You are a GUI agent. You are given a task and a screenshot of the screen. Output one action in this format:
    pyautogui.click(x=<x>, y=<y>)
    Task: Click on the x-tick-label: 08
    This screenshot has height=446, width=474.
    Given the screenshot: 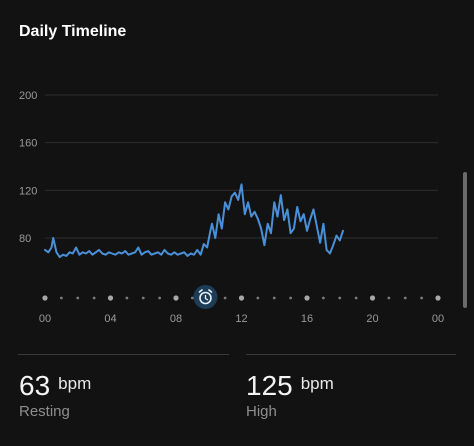 What is the action you would take?
    pyautogui.click(x=176, y=319)
    